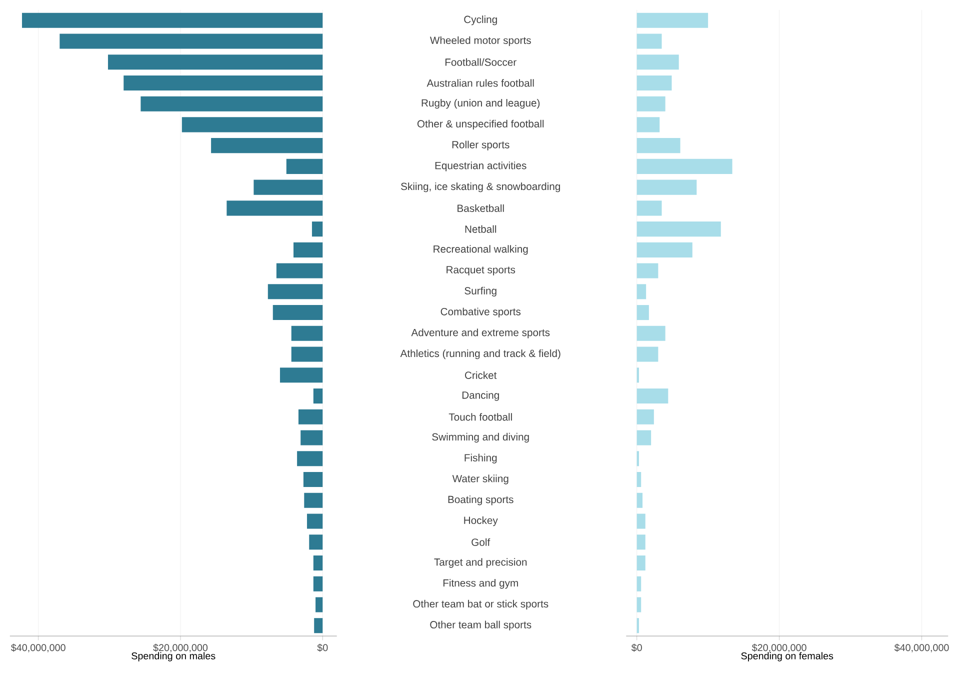  What do you see at coordinates (480, 229) in the screenshot?
I see `y-tick-label: Netball` at bounding box center [480, 229].